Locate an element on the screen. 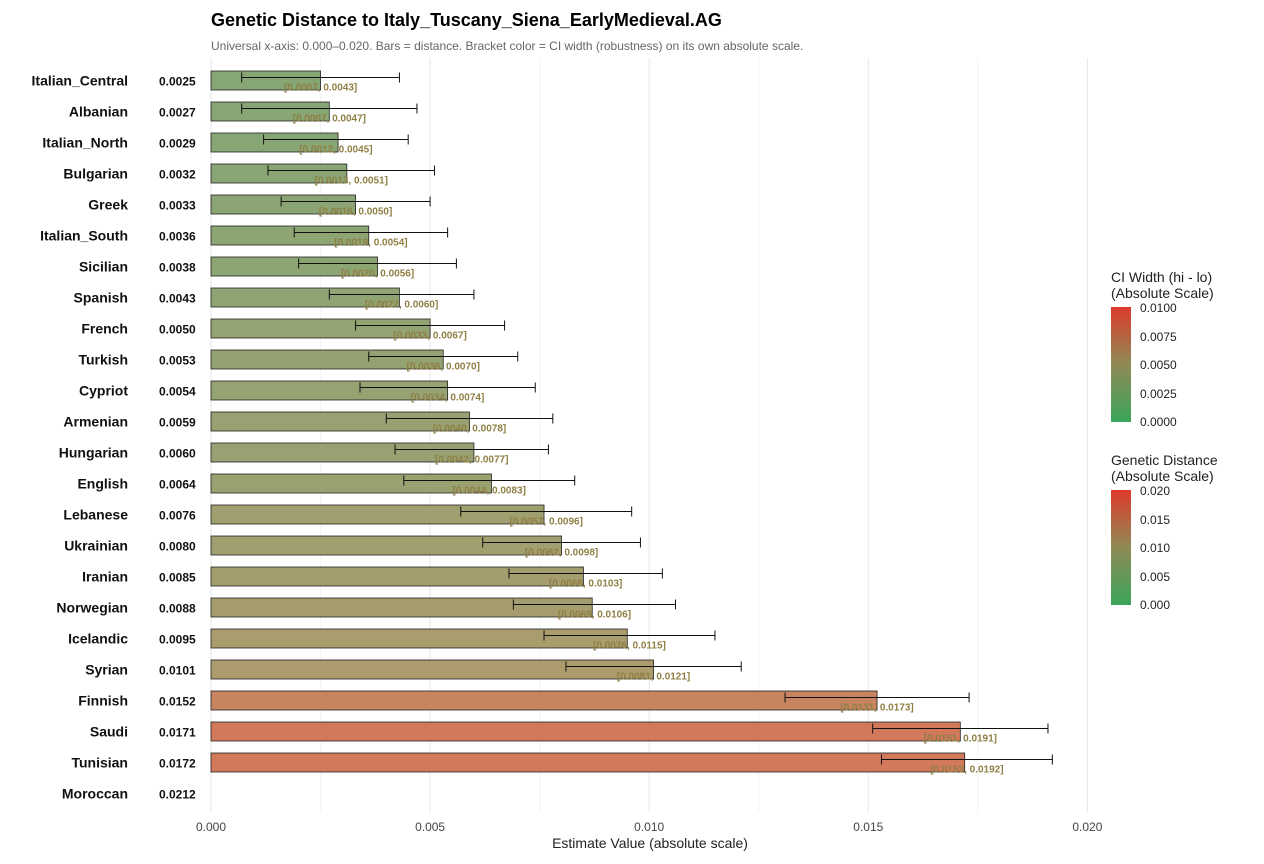  ci-label: [0.0068, 0.0103] is located at coordinates (585, 584).